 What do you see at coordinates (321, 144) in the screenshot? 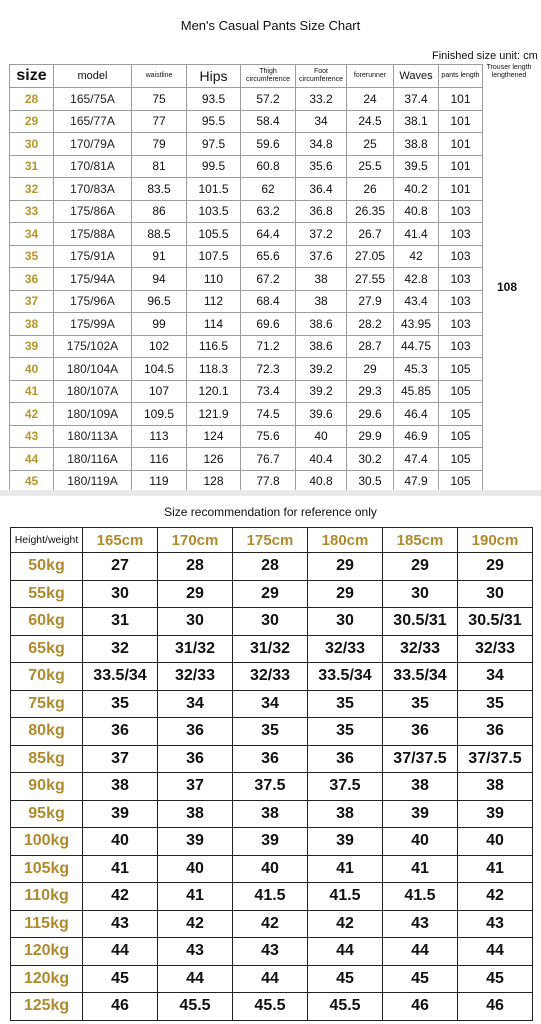
I see `measure-cell: 34.8` at bounding box center [321, 144].